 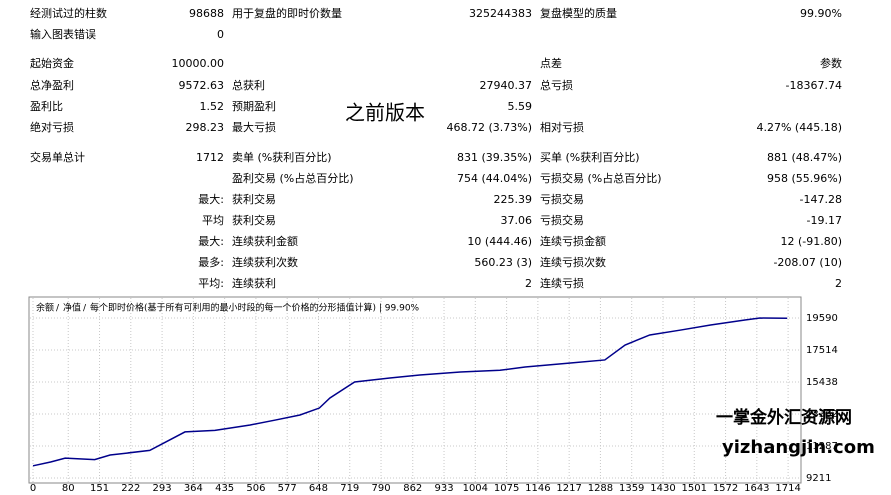 I want to click on field-value: -208.07 (10), so click(x=807, y=262).